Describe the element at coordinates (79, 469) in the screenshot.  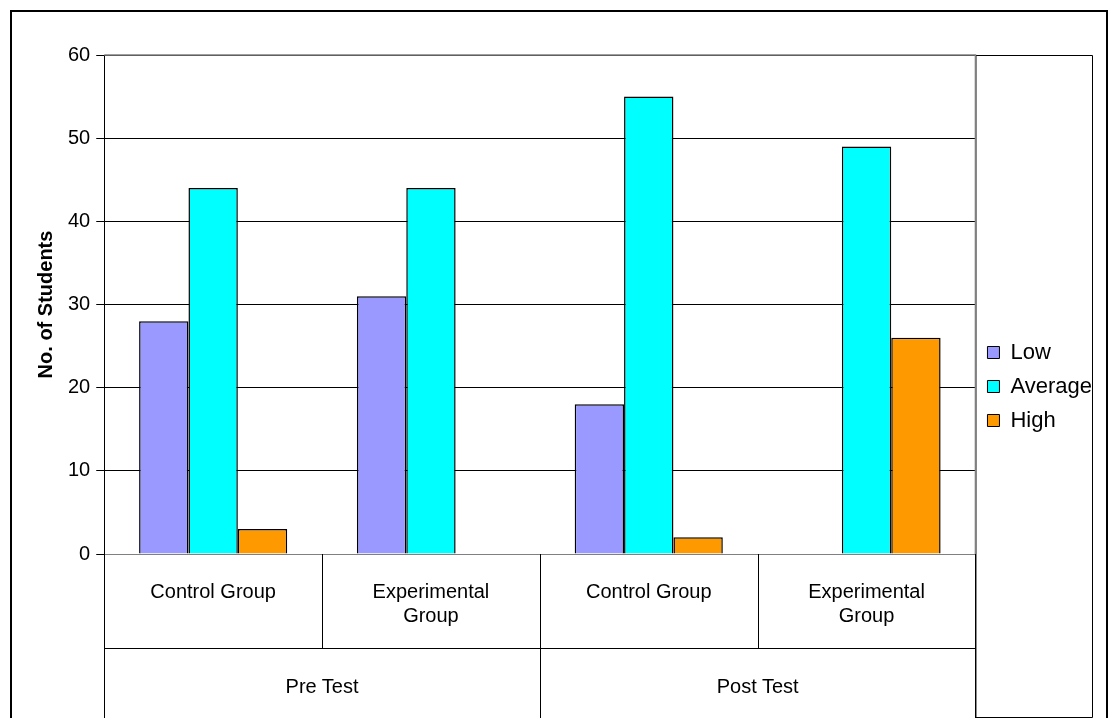
I see `y-tick-label: 10` at that location.